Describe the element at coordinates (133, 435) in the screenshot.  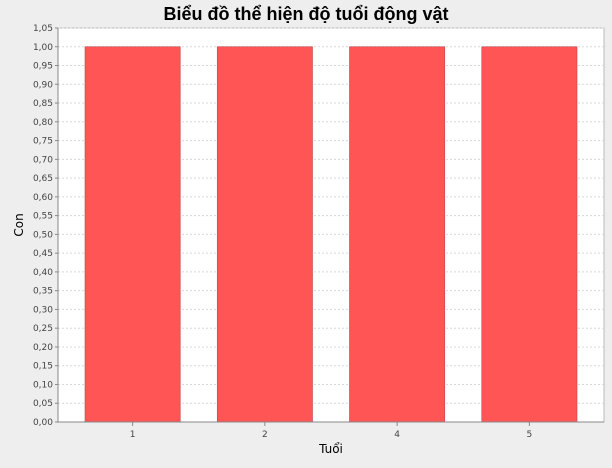
I see `x-tick-label: 1` at that location.